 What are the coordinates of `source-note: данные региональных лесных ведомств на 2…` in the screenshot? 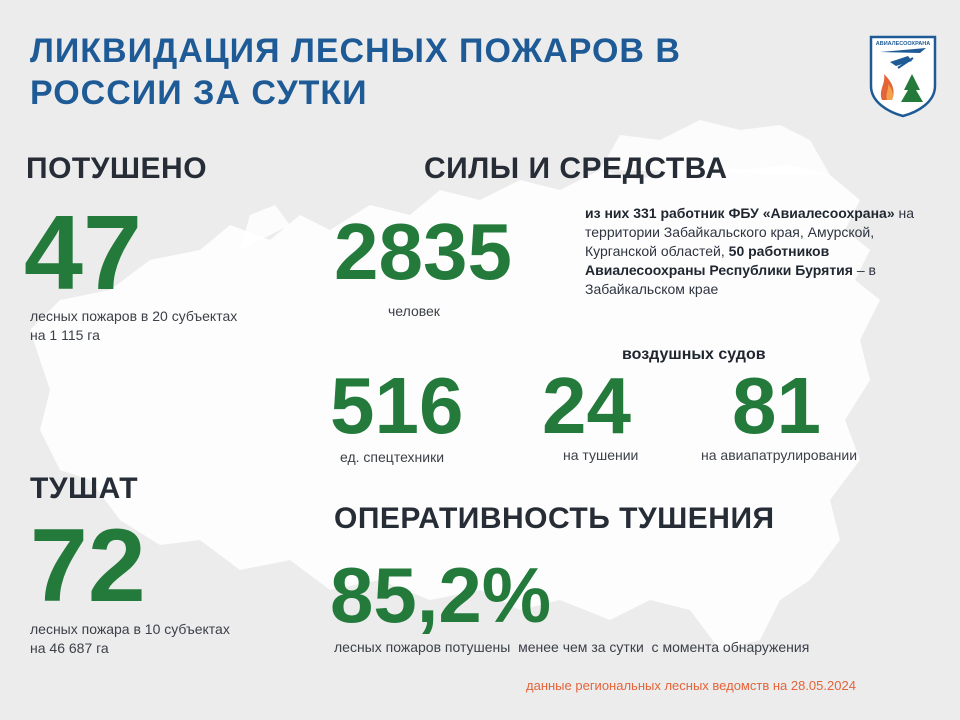 It's located at (691, 685).